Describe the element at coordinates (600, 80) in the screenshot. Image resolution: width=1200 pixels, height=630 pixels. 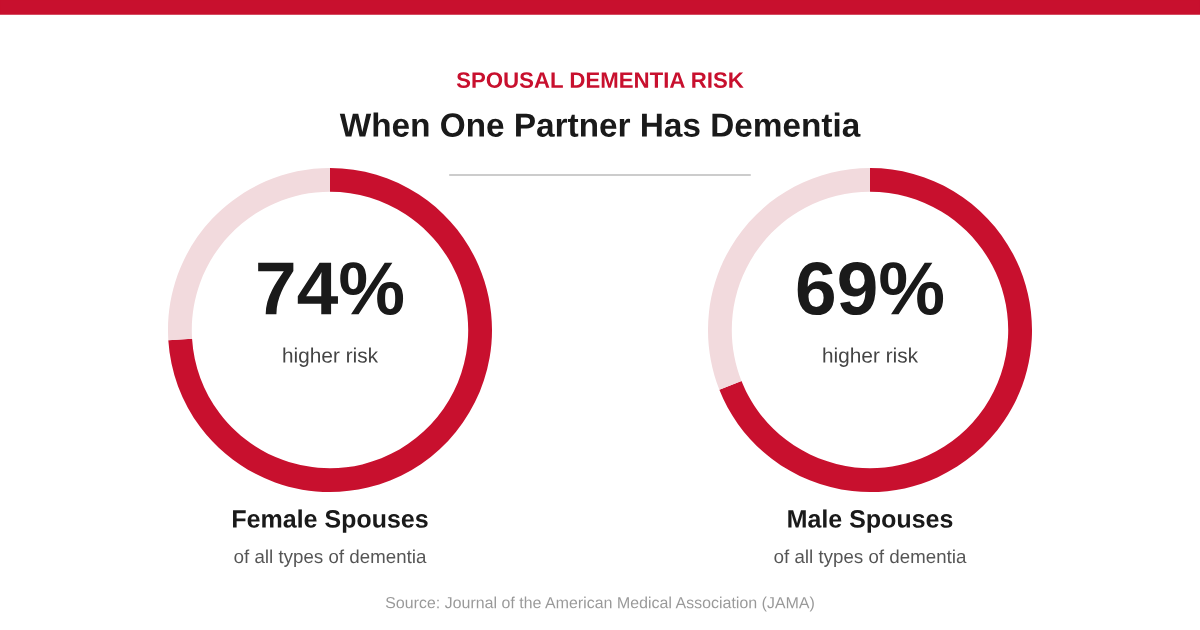
I see `text: SPOUSAL DEMENTIA RISK` at that location.